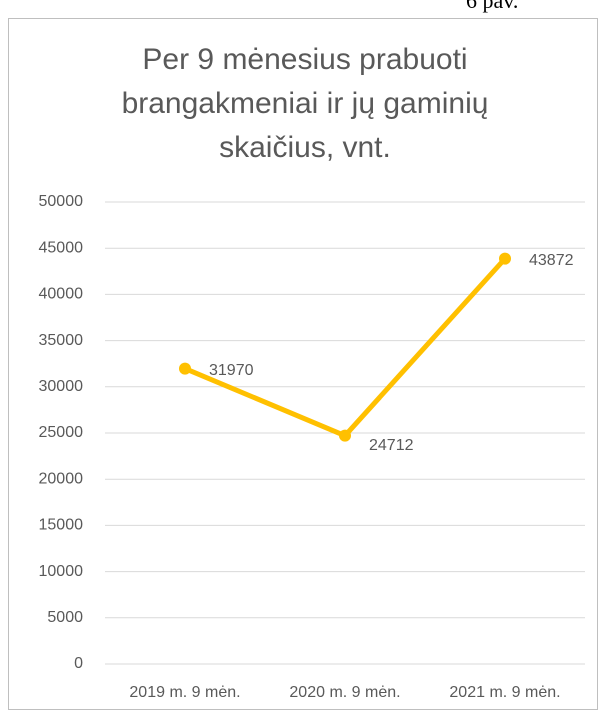 The width and height of the screenshot is (606, 720). I want to click on y-tick-label: 15000, so click(61, 525).